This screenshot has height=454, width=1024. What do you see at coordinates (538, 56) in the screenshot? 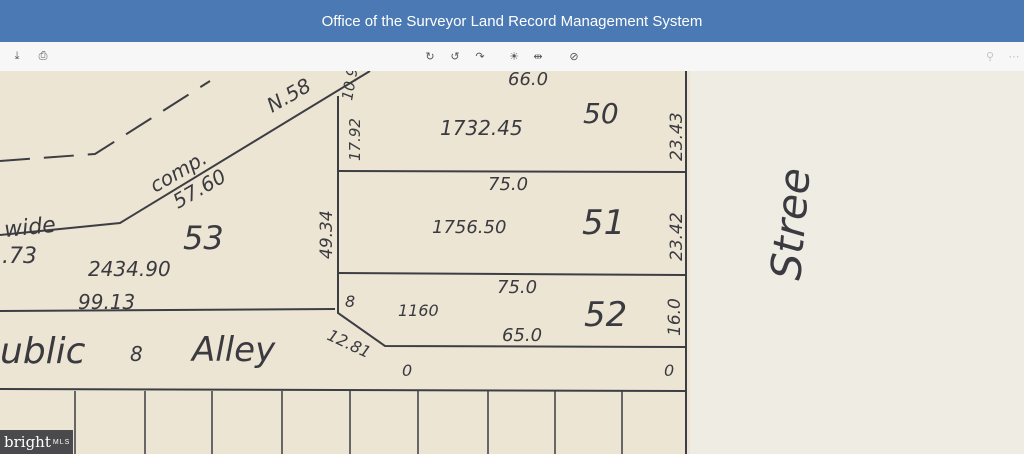
I see `flip-horizontal-icon: ⇹` at bounding box center [538, 56].